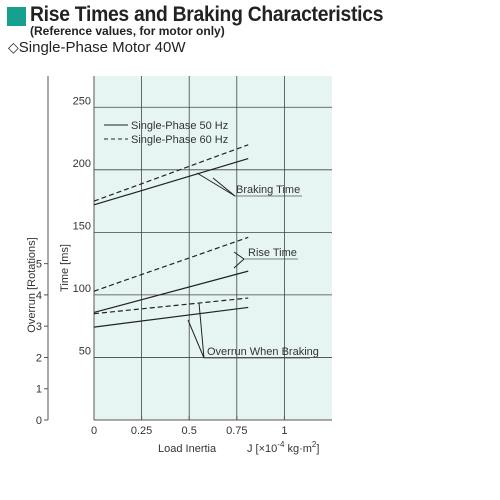 This screenshot has height=500, width=500. I want to click on series-overrun_braking-dashed, so click(171, 306).